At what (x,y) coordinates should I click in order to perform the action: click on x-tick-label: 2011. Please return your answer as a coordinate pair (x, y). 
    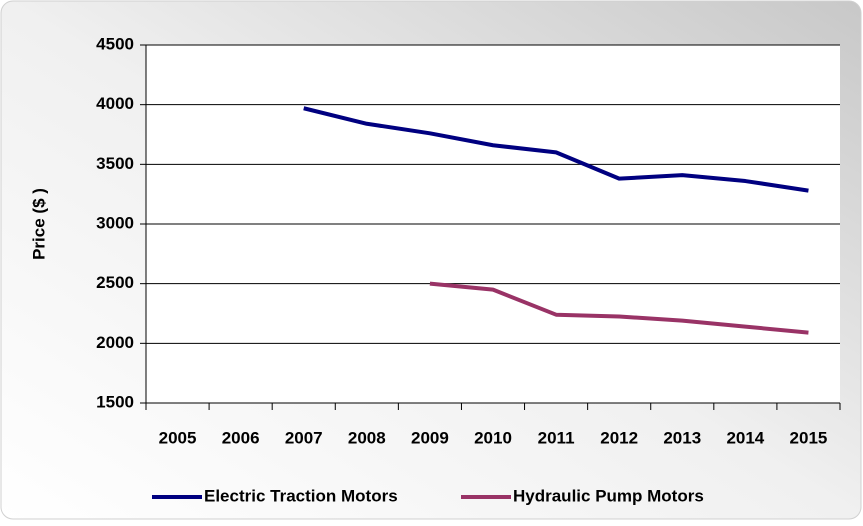
    Looking at the image, I should click on (556, 437).